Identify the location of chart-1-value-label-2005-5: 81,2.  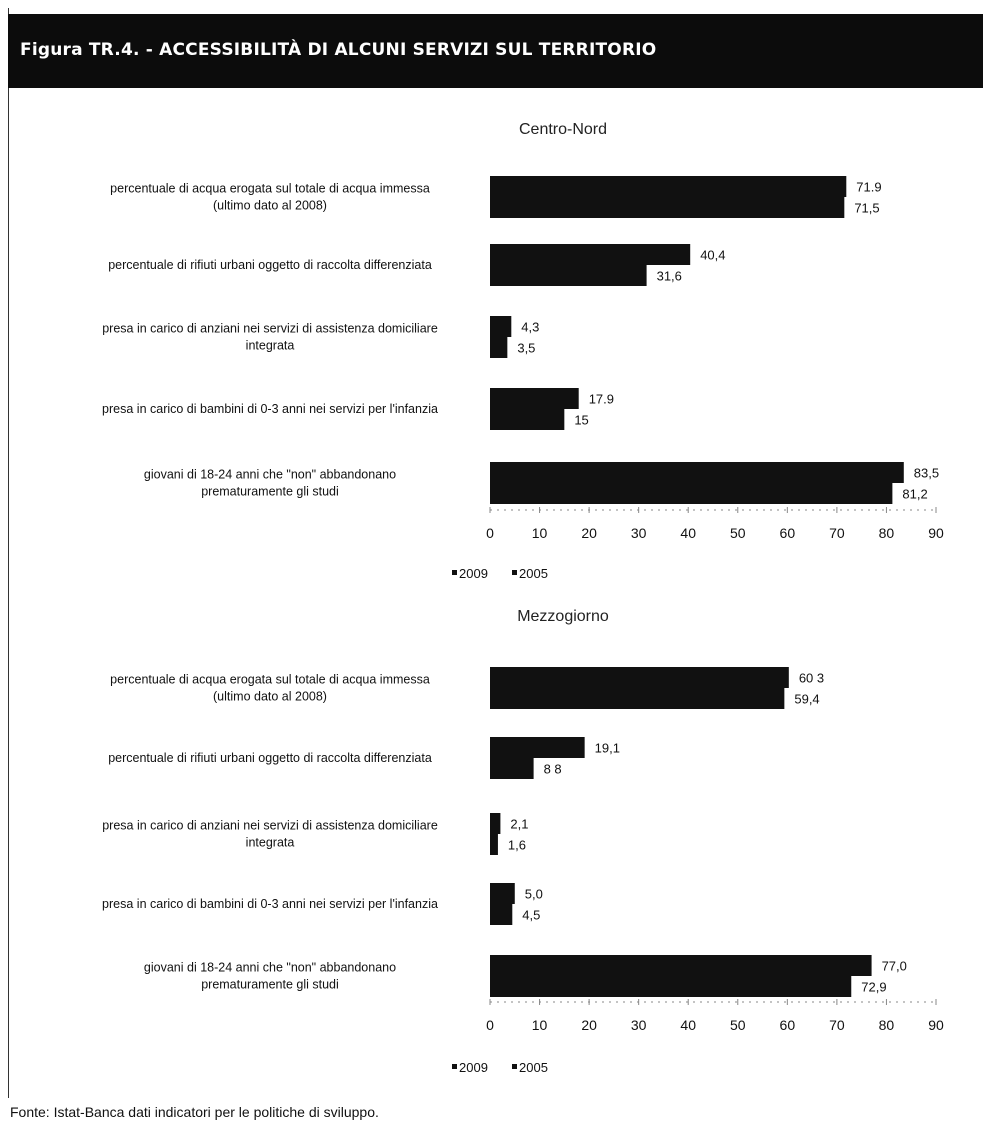
(914, 494).